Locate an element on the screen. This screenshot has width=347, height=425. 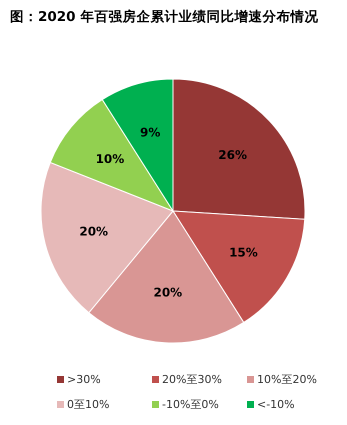
legend-label: 20%至30% is located at coordinates (192, 379).